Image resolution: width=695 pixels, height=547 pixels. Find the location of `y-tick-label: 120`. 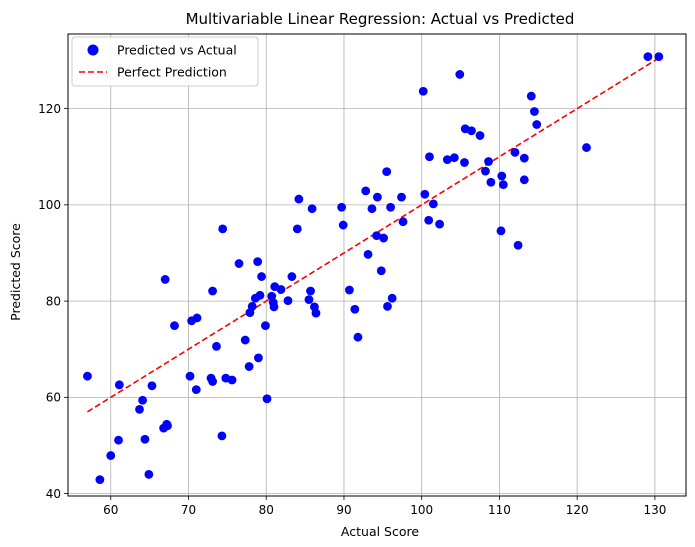

y-tick-label: 120 is located at coordinates (49, 109).